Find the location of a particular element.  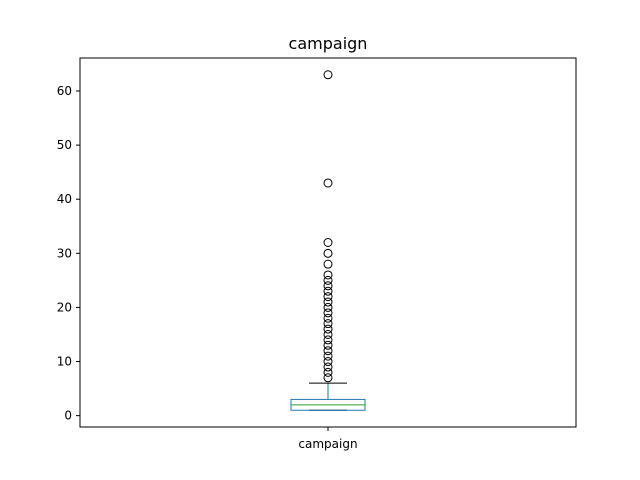

box-plot-marks is located at coordinates (328, 240).